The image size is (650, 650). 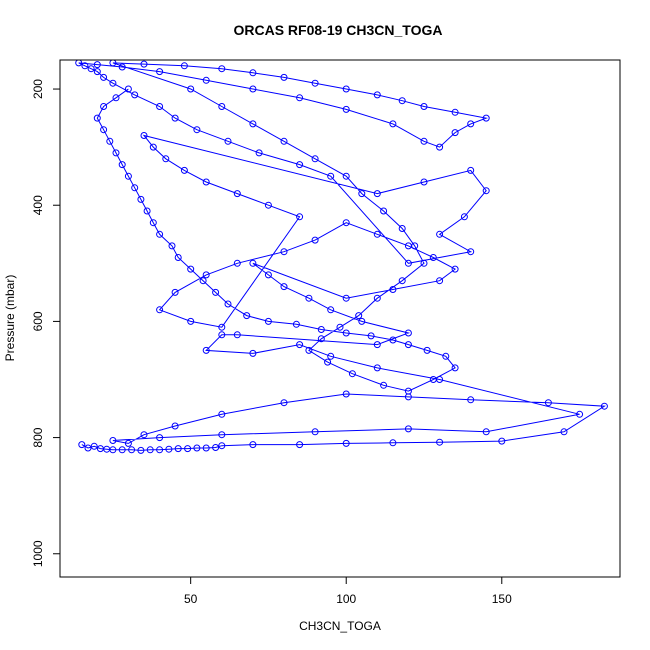 I want to click on x-tick-label: 150, so click(x=502, y=599).